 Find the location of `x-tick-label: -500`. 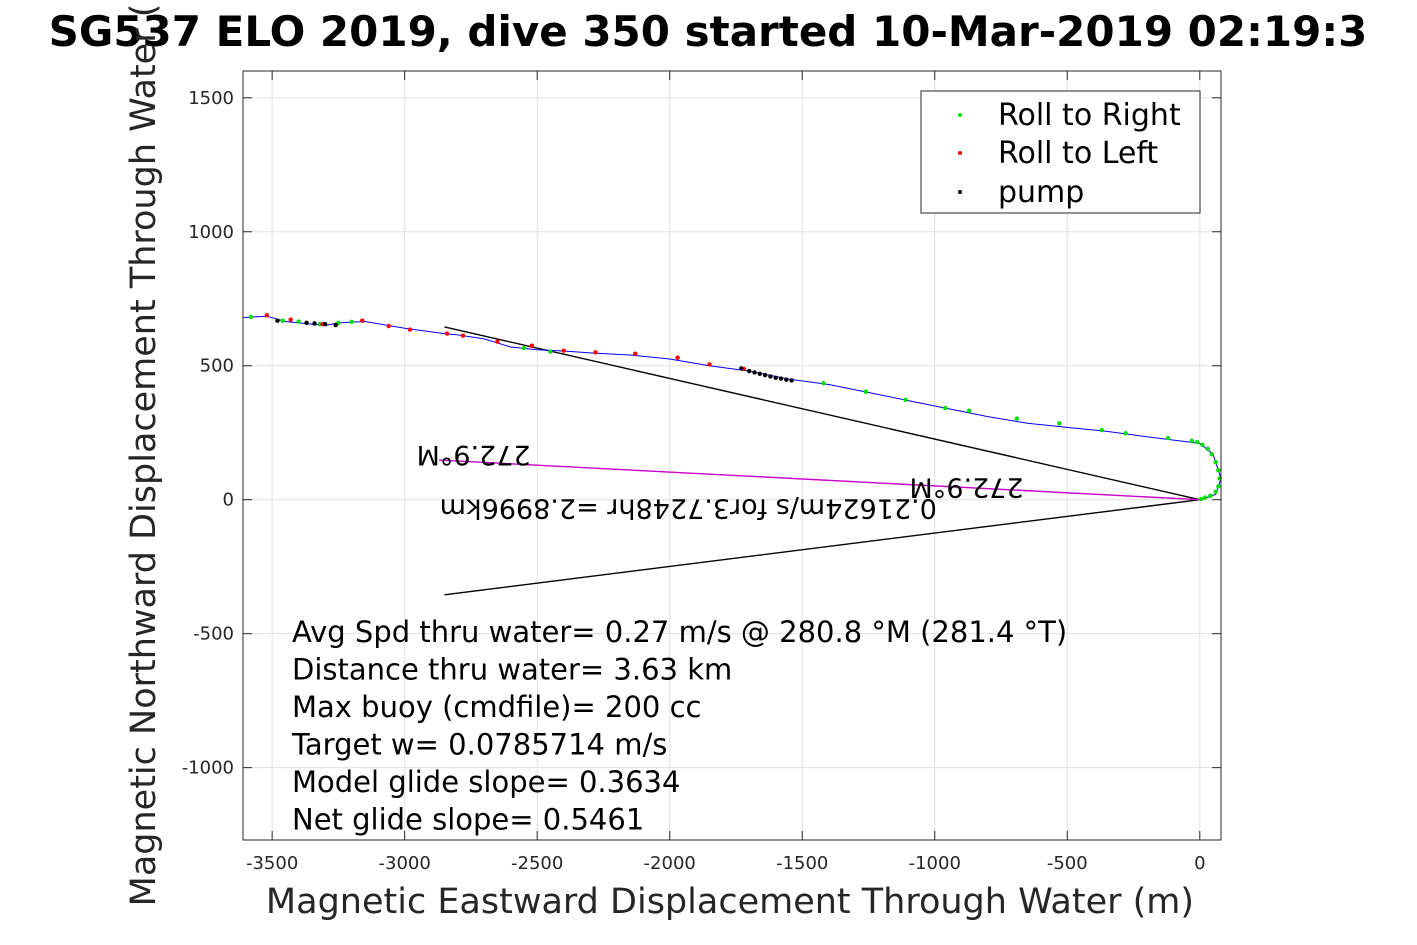

x-tick-label: -500 is located at coordinates (1067, 863).